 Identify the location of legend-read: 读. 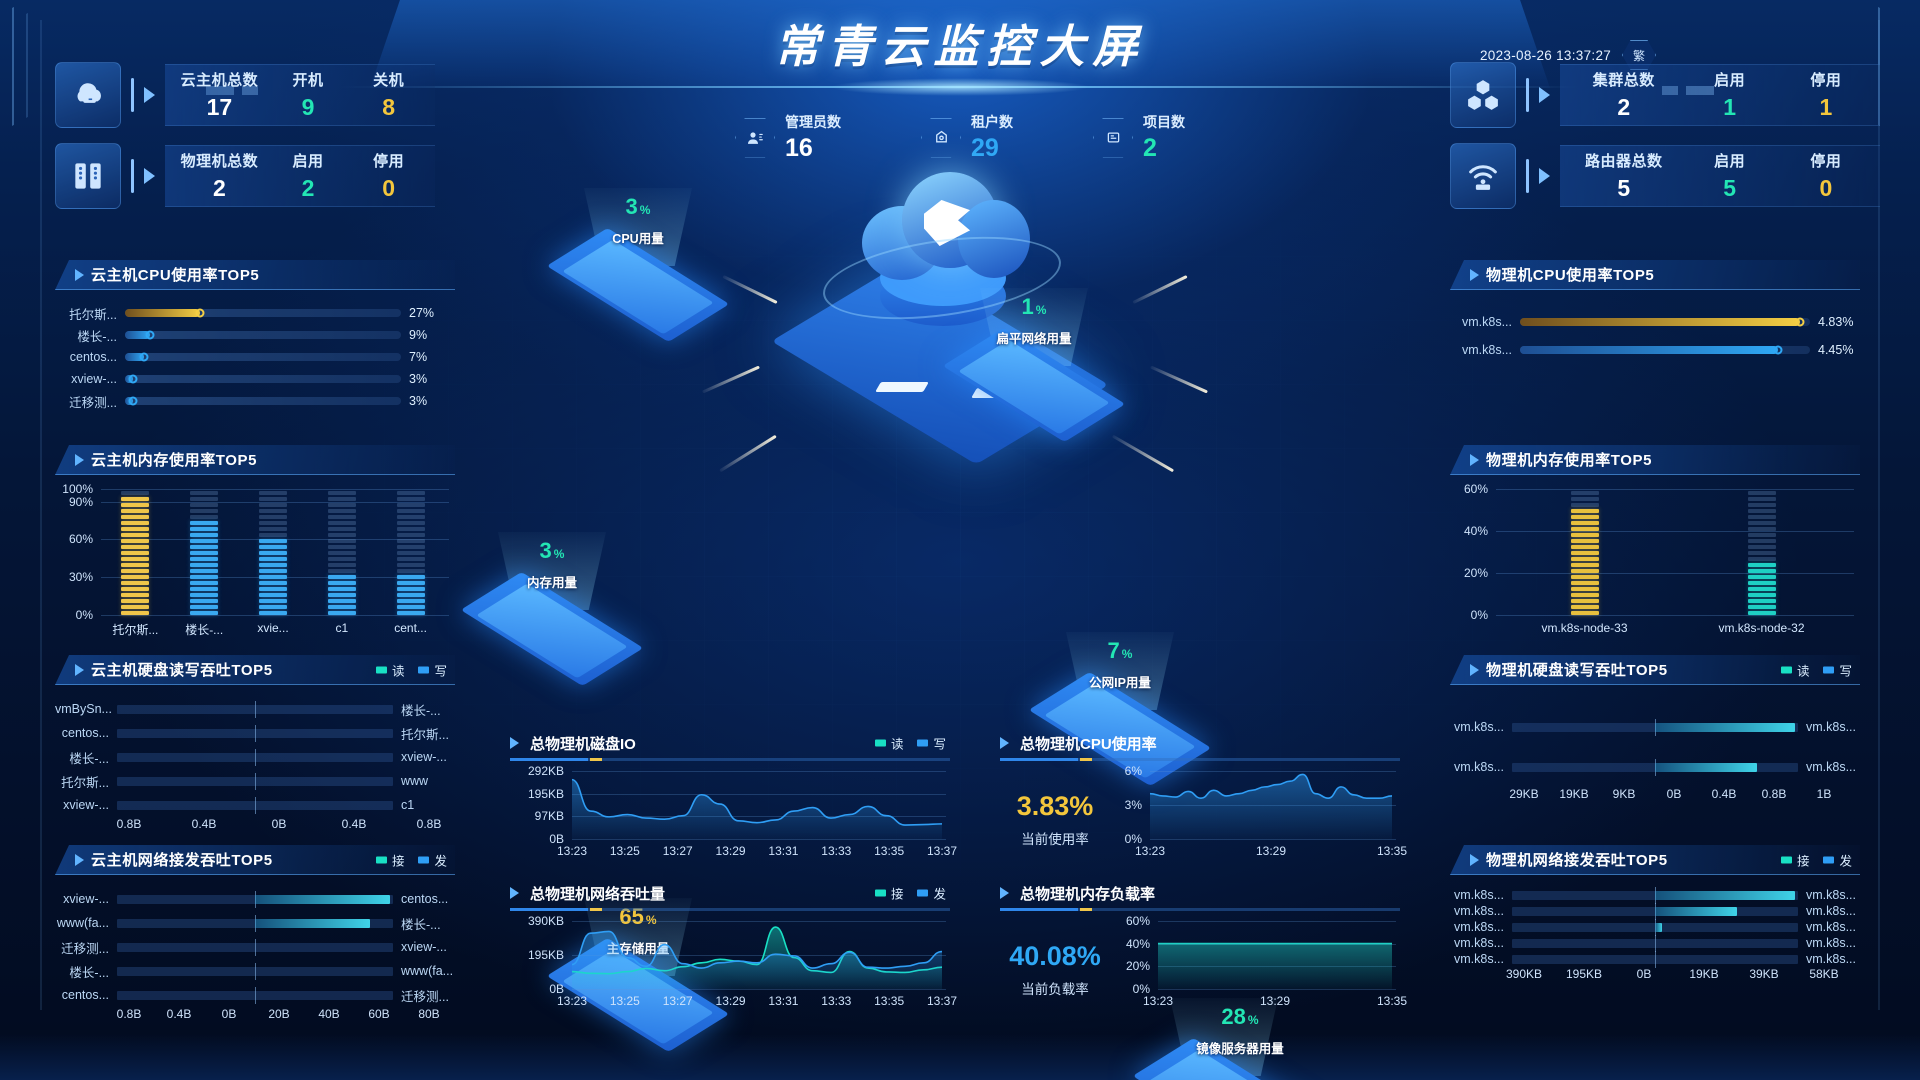
(1794, 669).